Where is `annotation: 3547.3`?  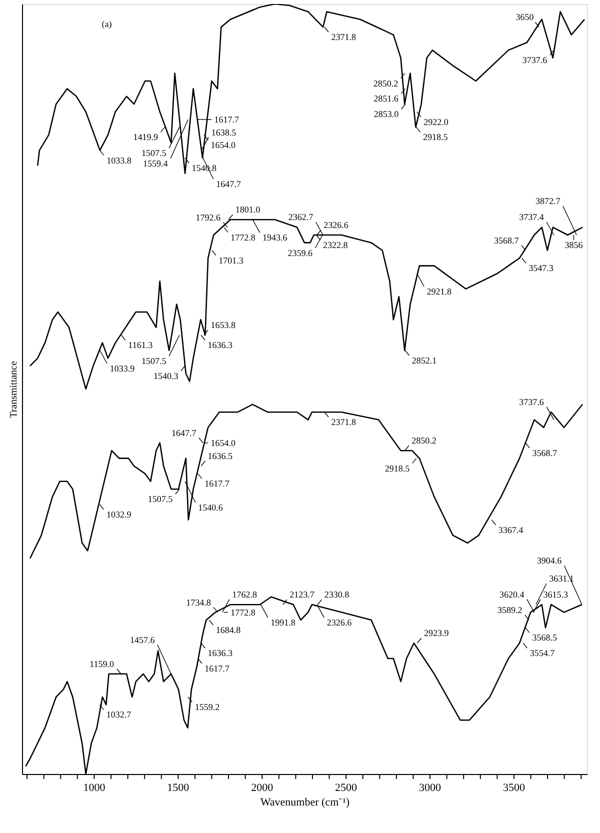 annotation: 3547.3 is located at coordinates (541, 268).